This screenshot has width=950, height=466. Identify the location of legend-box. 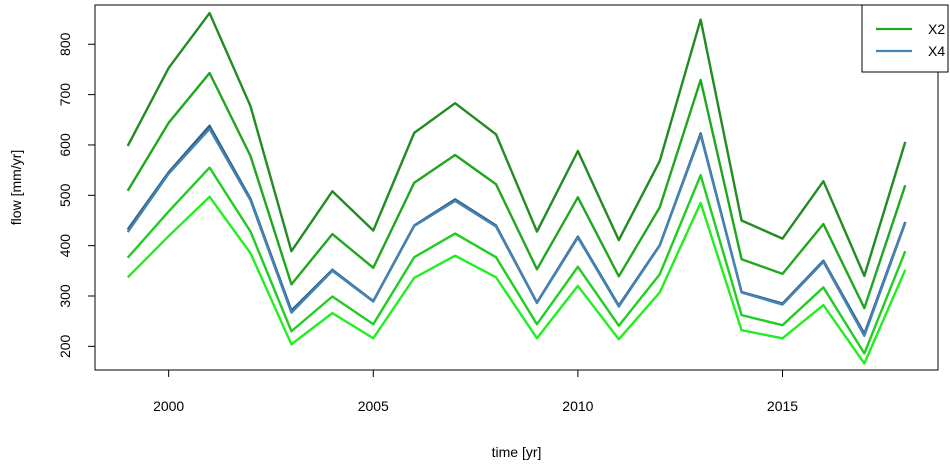
(905, 38).